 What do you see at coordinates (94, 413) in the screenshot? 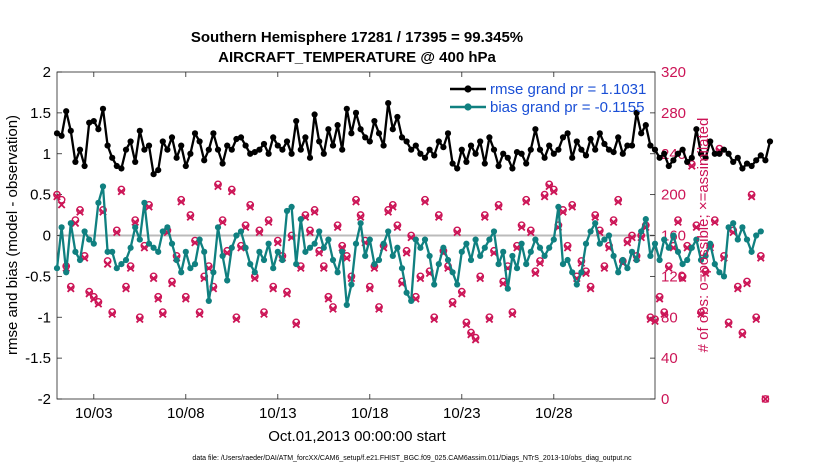
I see `x-tick-label: 10/03` at bounding box center [94, 413].